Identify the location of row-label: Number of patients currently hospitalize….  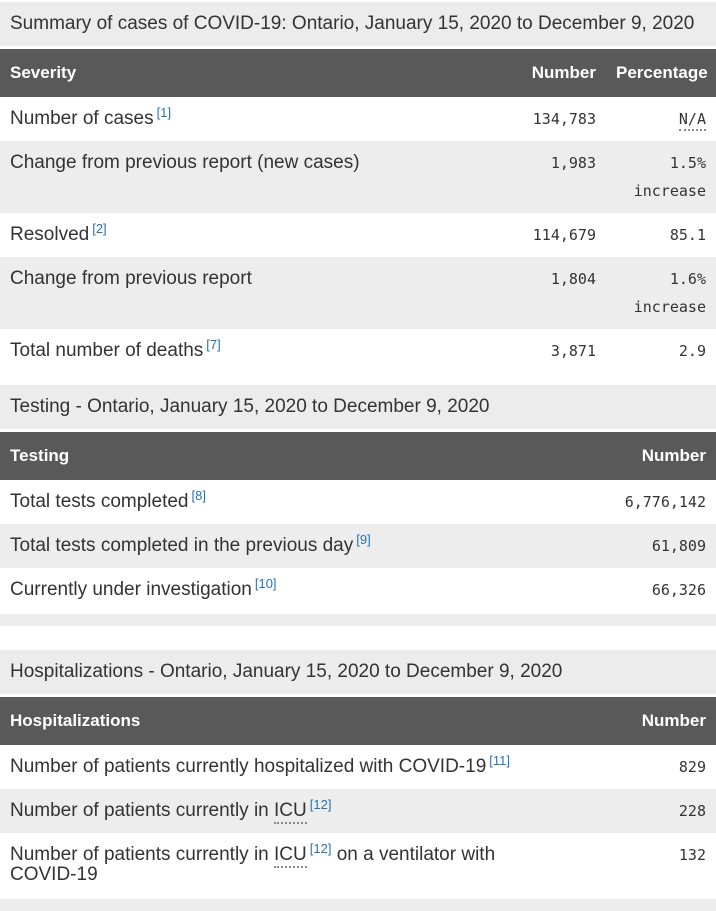
(248, 766).